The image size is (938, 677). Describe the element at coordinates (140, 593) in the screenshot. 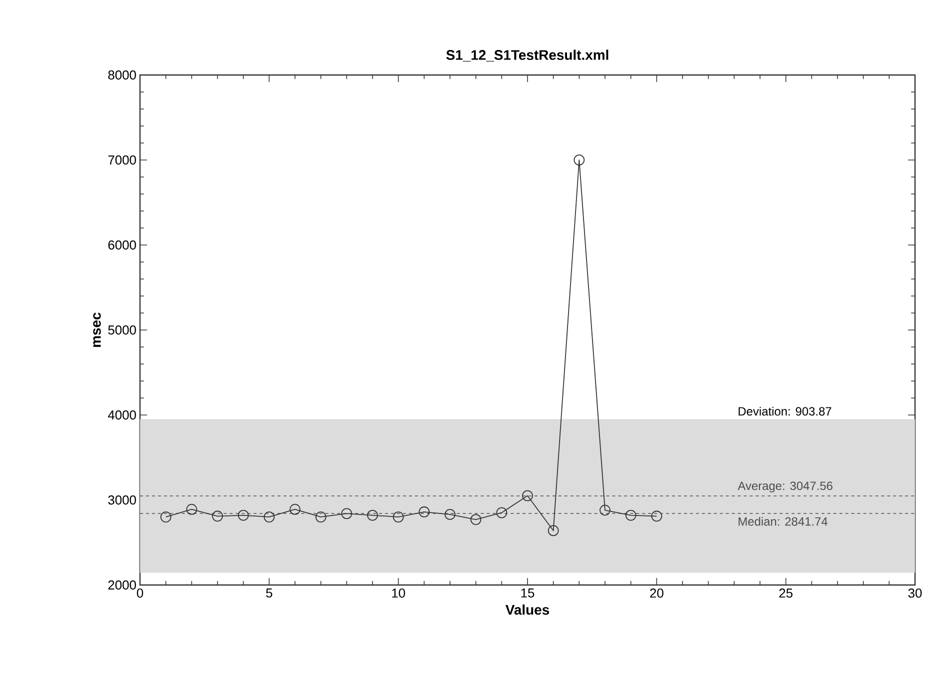

I see `x-tick-label: 0` at that location.